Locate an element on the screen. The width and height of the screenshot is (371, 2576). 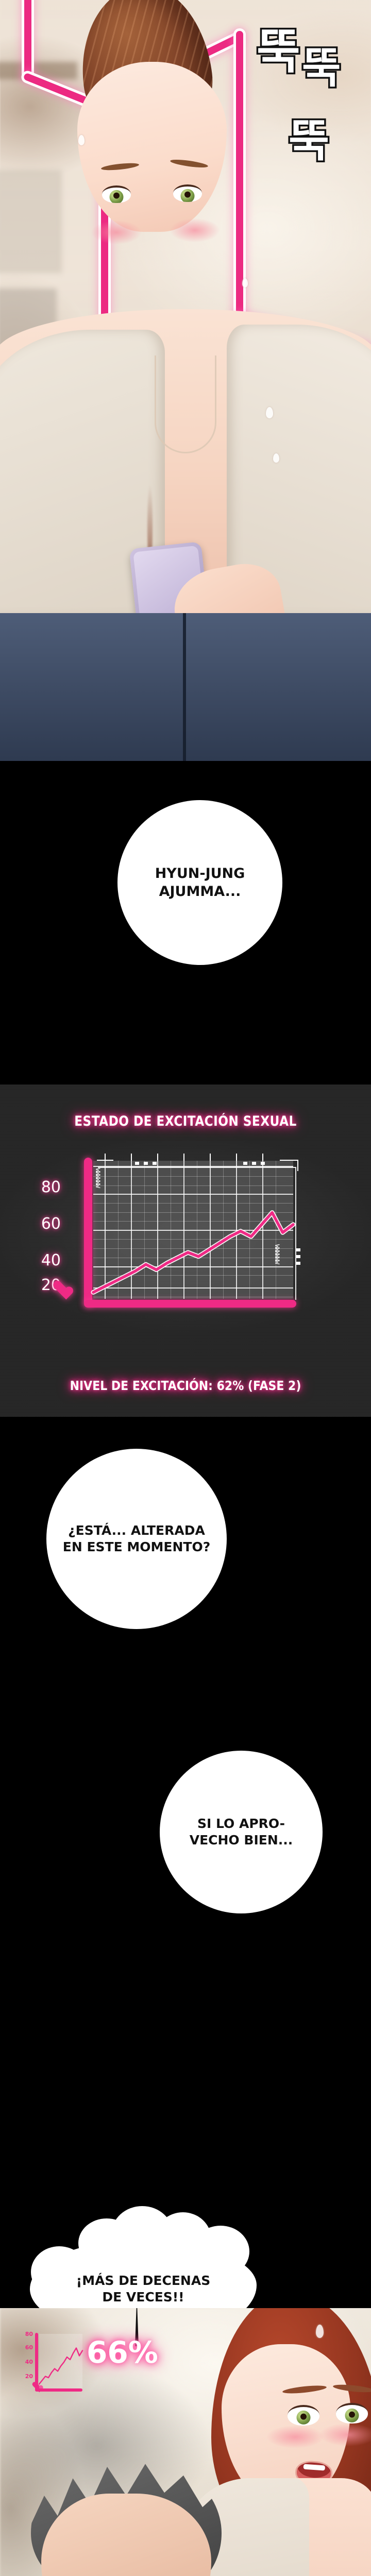
mini-y-tick-20: 20 is located at coordinates (29, 2376).